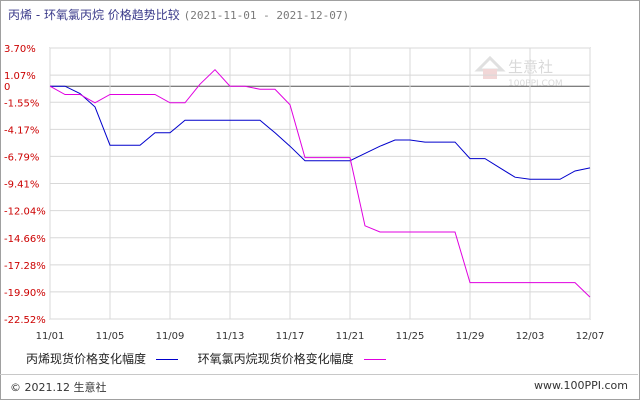 The width and height of the screenshot is (640, 400). I want to click on x-tick-label: 12/03, so click(530, 336).